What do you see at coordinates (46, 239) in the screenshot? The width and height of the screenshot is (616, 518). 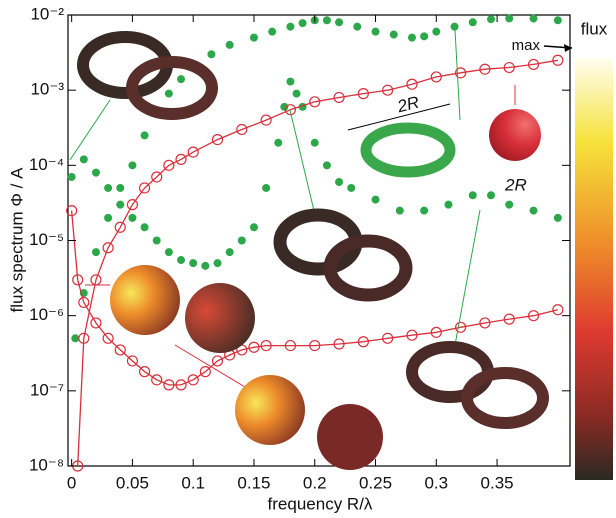 I see `y-tick-label: 10⁻⁵` at bounding box center [46, 239].